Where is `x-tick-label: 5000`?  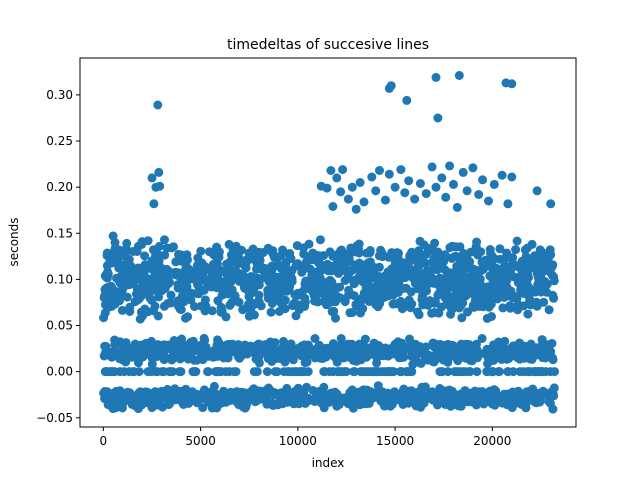 x-tick-label: 5000 is located at coordinates (200, 441).